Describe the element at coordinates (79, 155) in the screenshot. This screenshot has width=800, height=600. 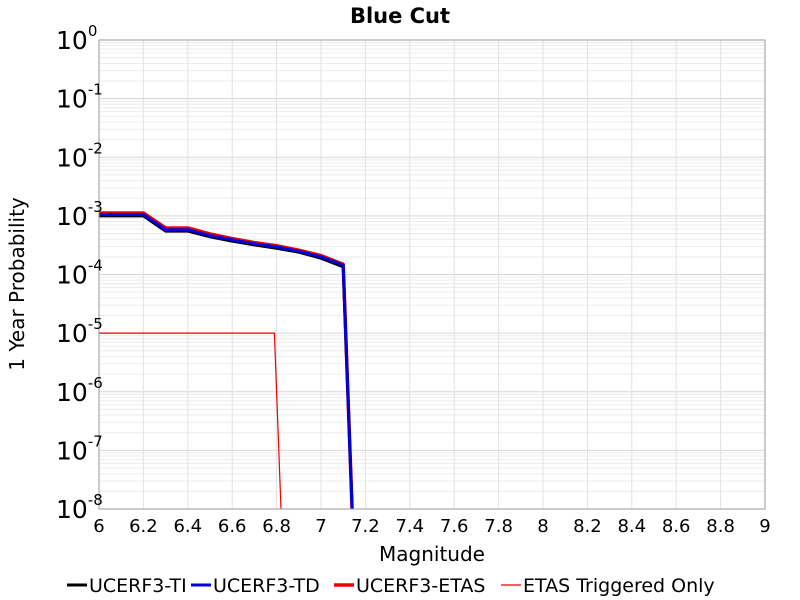
I see `y-tick-label: 10⁻²` at that location.